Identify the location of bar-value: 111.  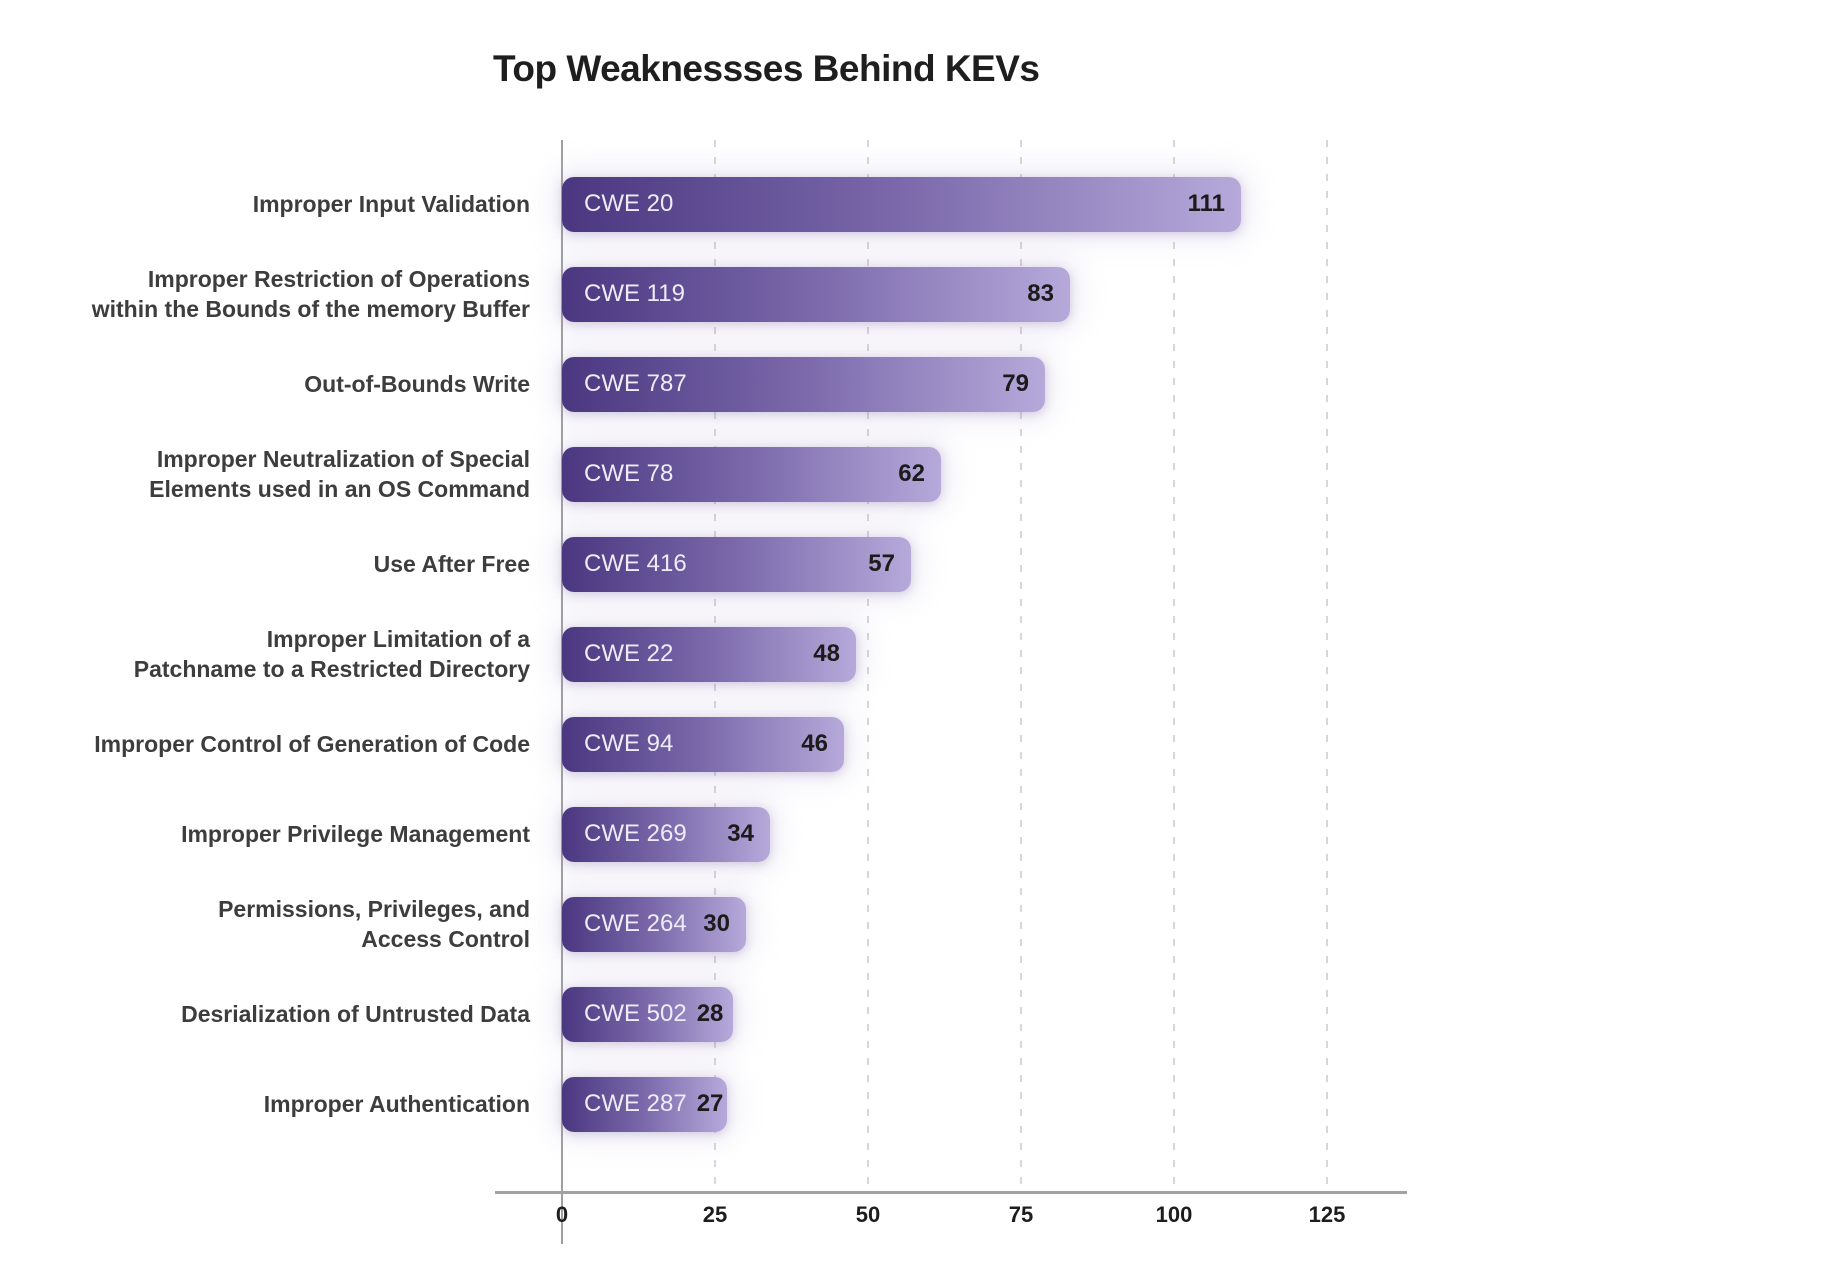
(1206, 203).